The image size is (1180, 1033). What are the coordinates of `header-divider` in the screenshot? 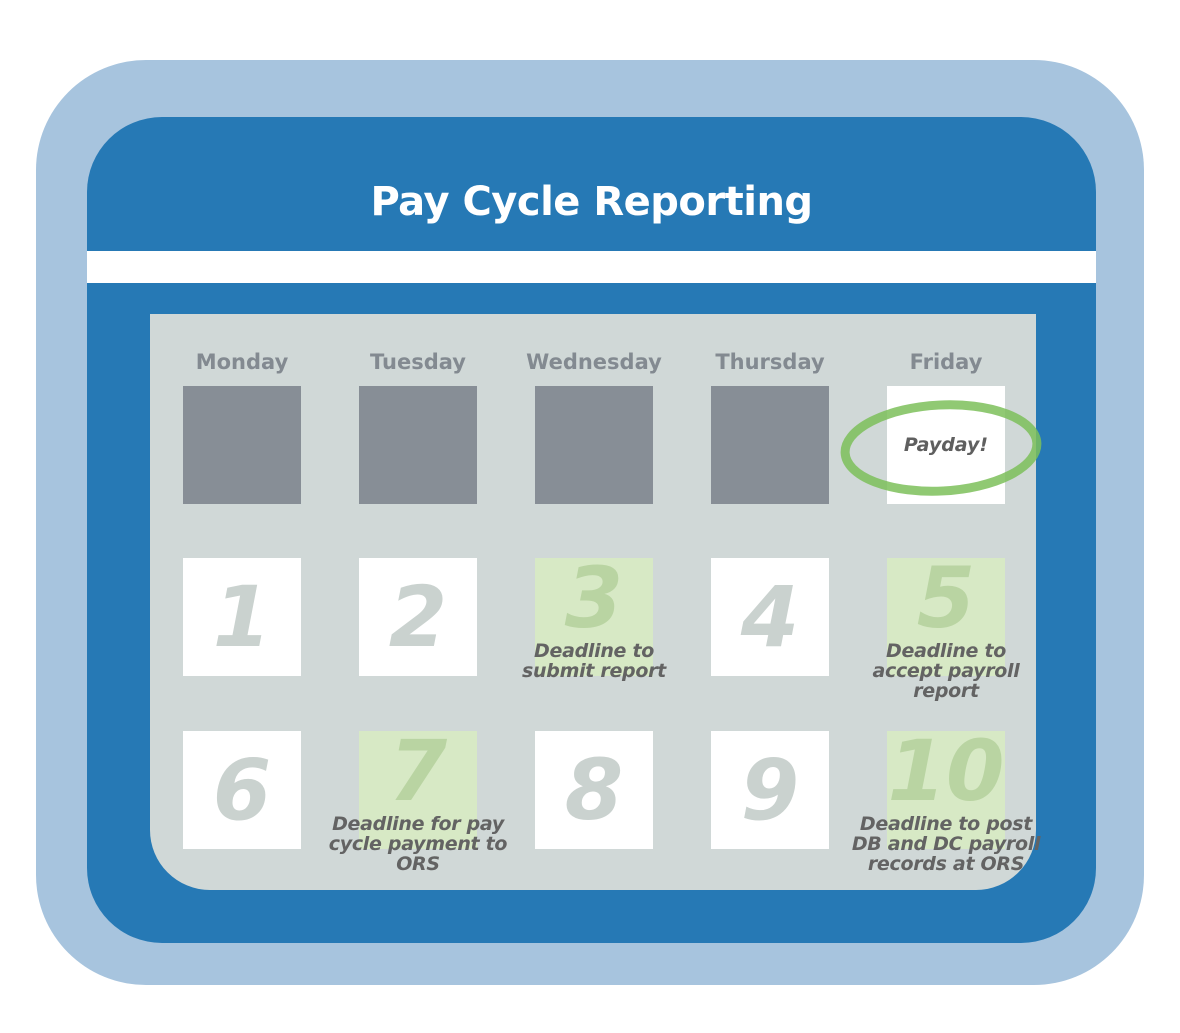 It's located at (591, 267).